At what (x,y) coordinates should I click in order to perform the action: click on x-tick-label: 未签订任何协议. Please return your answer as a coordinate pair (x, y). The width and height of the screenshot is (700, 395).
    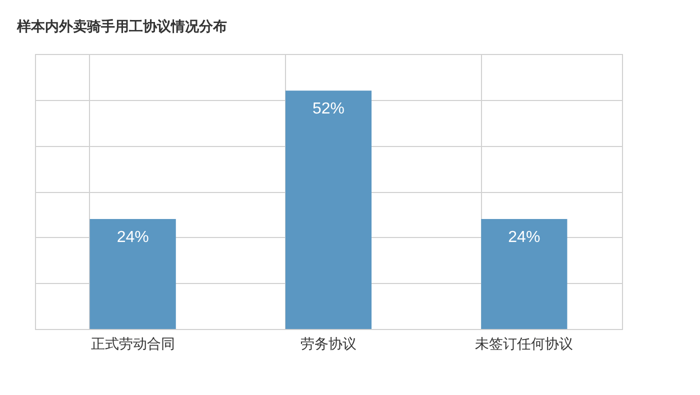
    Looking at the image, I should click on (524, 344).